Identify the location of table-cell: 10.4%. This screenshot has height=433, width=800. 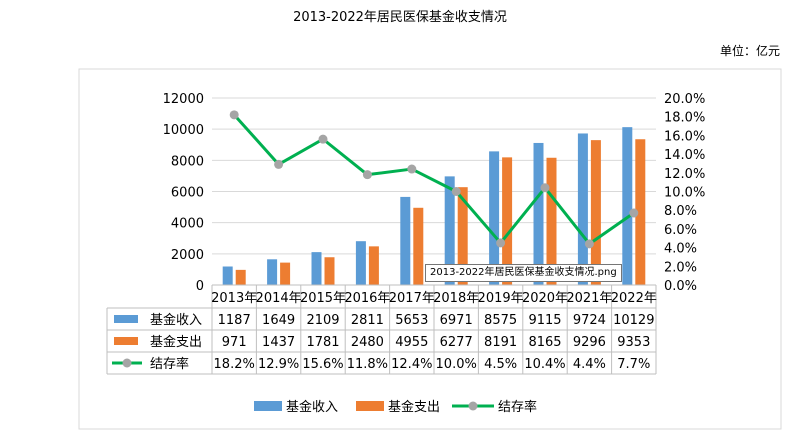
(544, 364).